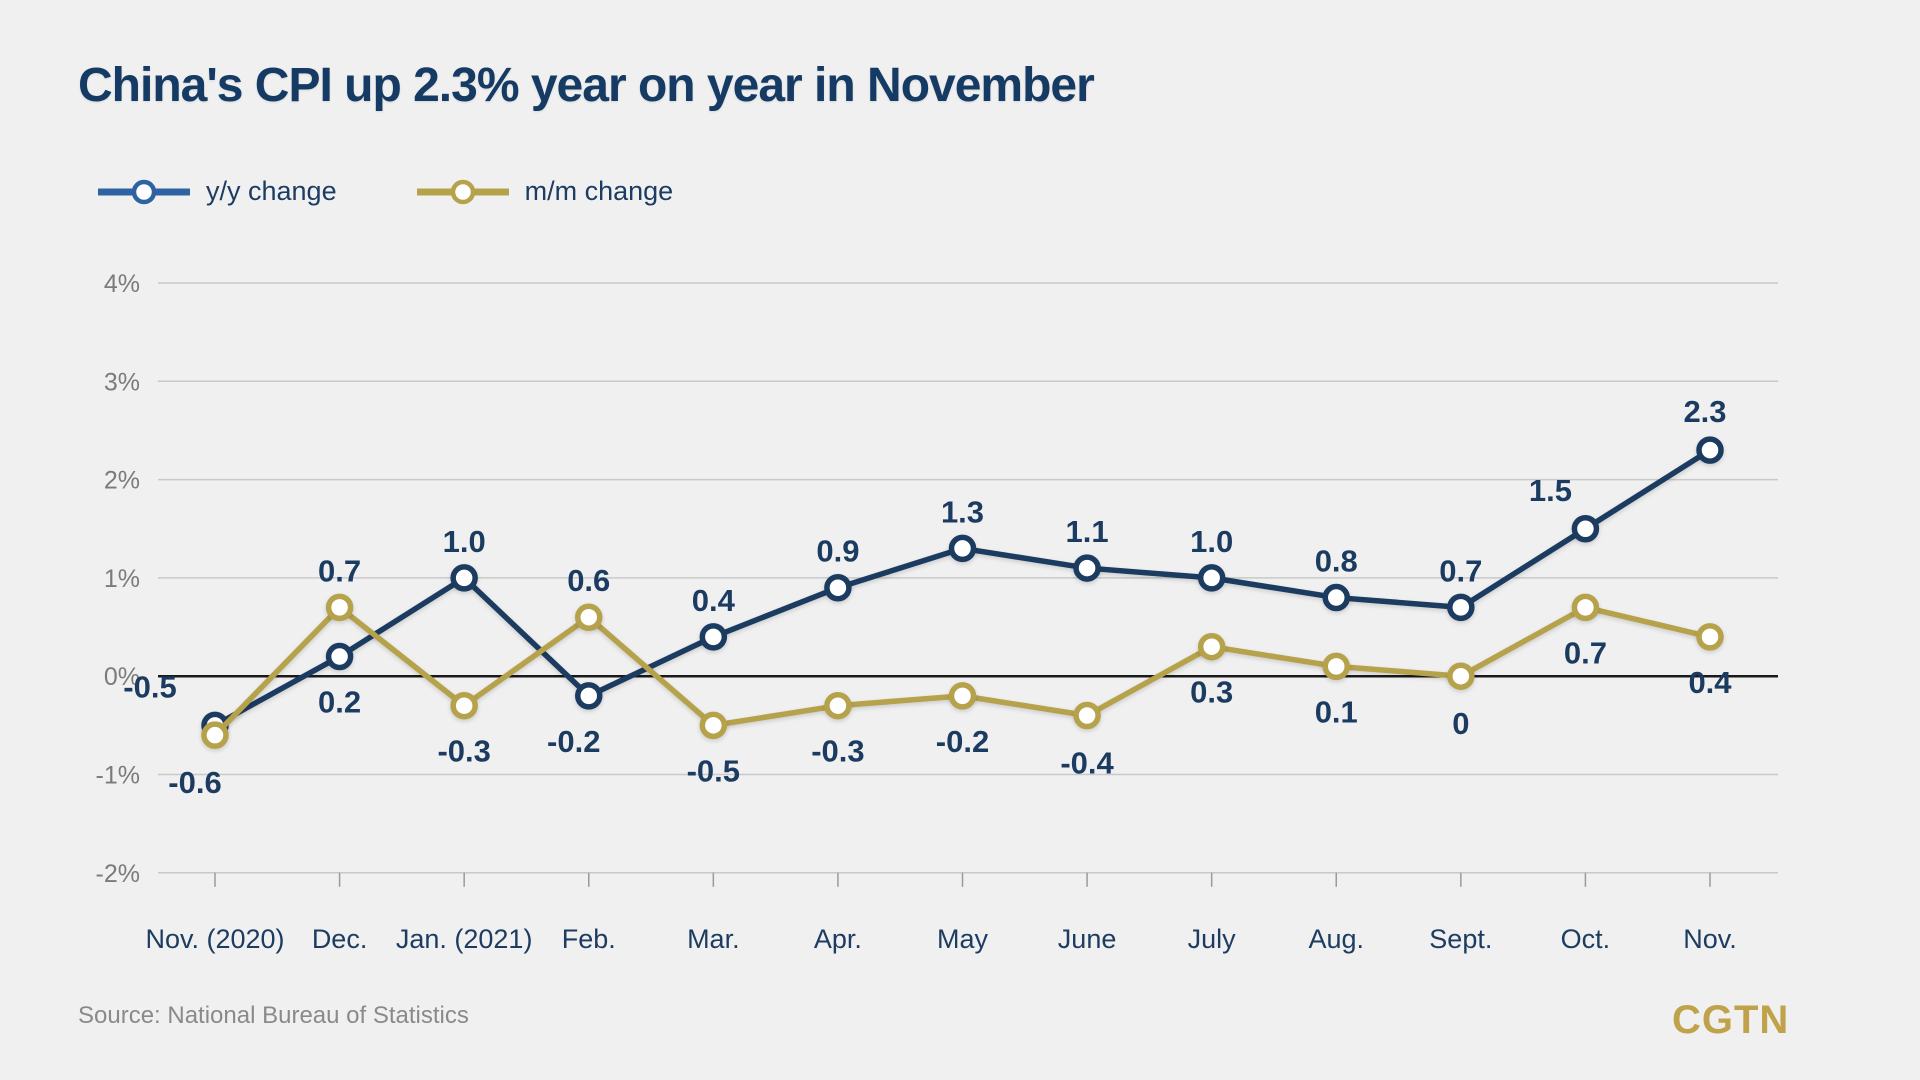 The width and height of the screenshot is (1920, 1080). Describe the element at coordinates (1710, 682) in the screenshot. I see `mm-data-value-label: 0.4` at that location.